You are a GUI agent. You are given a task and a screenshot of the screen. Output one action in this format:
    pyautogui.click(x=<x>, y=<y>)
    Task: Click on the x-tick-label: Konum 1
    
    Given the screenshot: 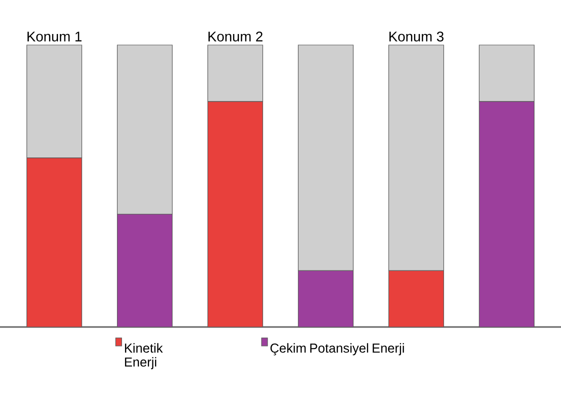 What is the action you would take?
    pyautogui.click(x=55, y=37)
    